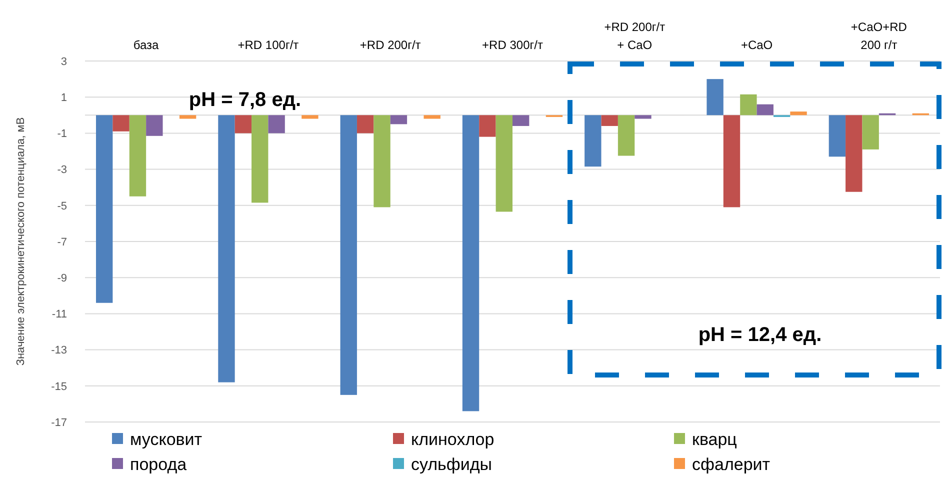 This screenshot has height=479, width=952. What do you see at coordinates (879, 36) in the screenshot?
I see `x-tick-label: +CaO+RD 200 г/т` at bounding box center [879, 36].